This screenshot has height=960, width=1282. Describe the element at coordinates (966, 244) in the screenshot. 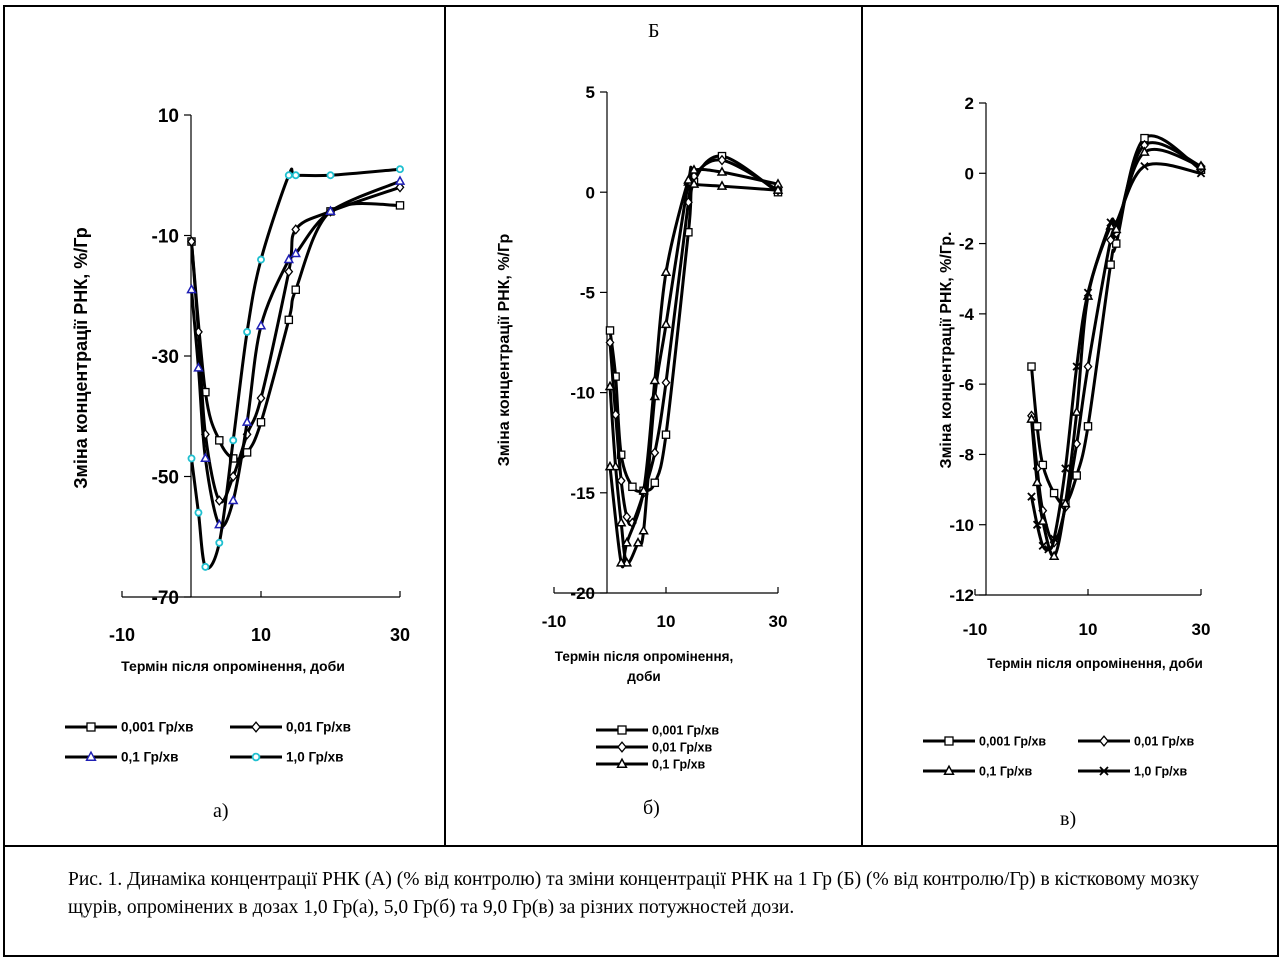

I see `y-tick-label: -2` at that location.